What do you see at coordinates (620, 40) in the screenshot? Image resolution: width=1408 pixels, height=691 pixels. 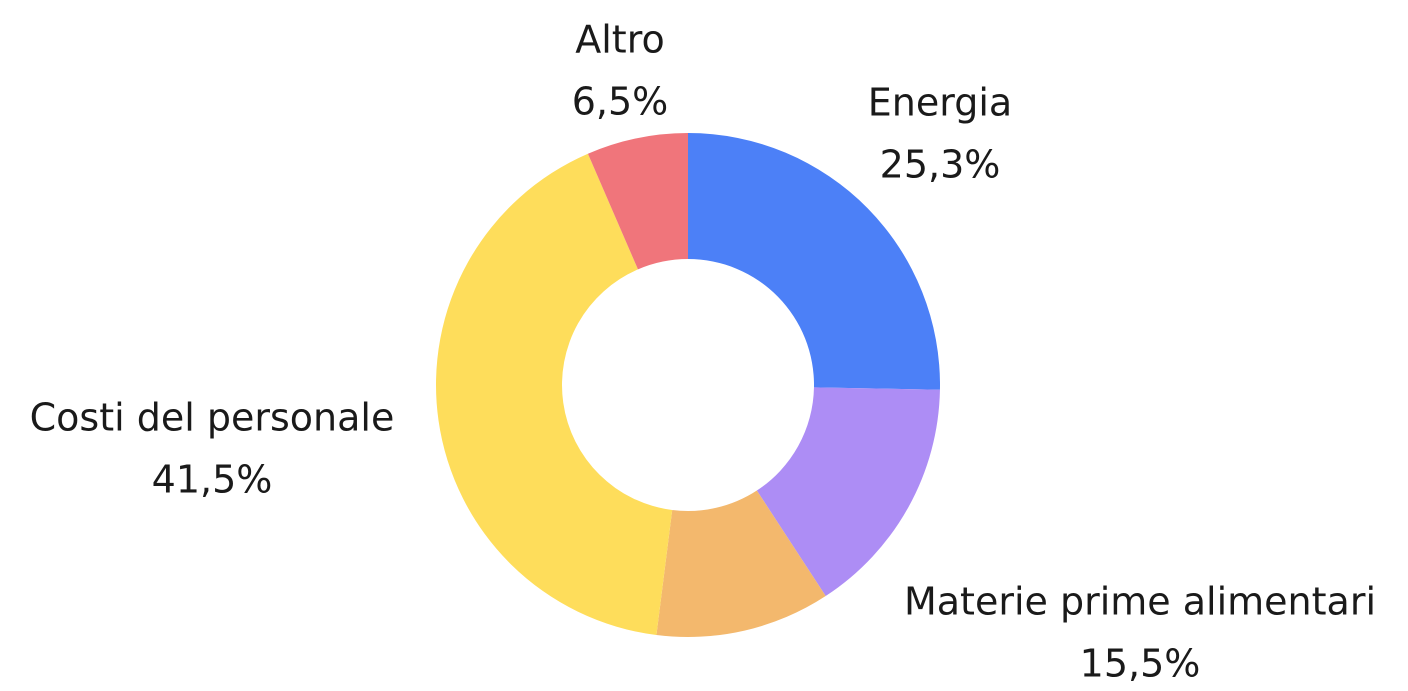 I see `slice-label: Altro` at bounding box center [620, 40].